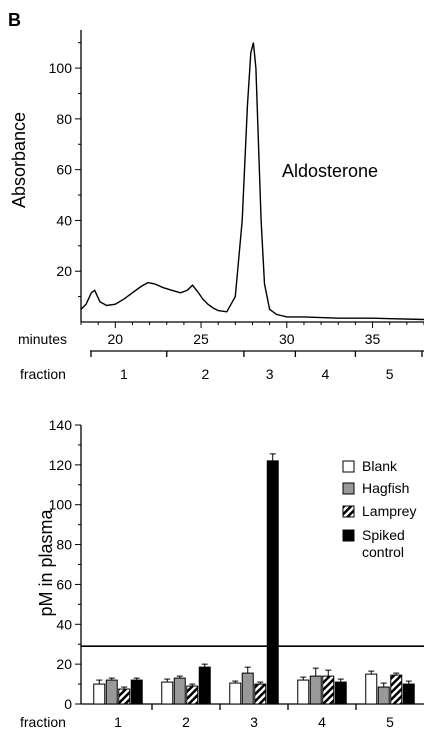 Image resolution: width=424 pixels, height=730 pixels. Describe the element at coordinates (287, 339) in the screenshot. I see `x-tick-label: 30` at that location.